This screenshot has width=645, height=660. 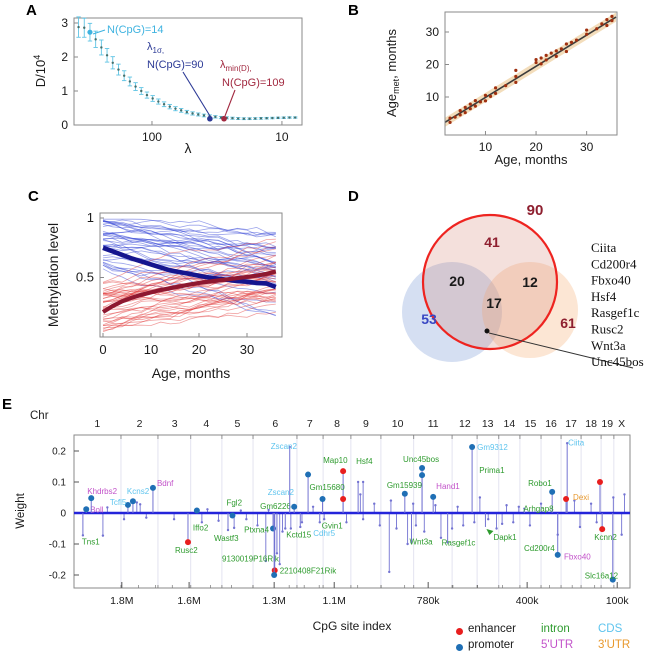 I want to click on svg-text: λ1σ,, so click(x=155, y=48).